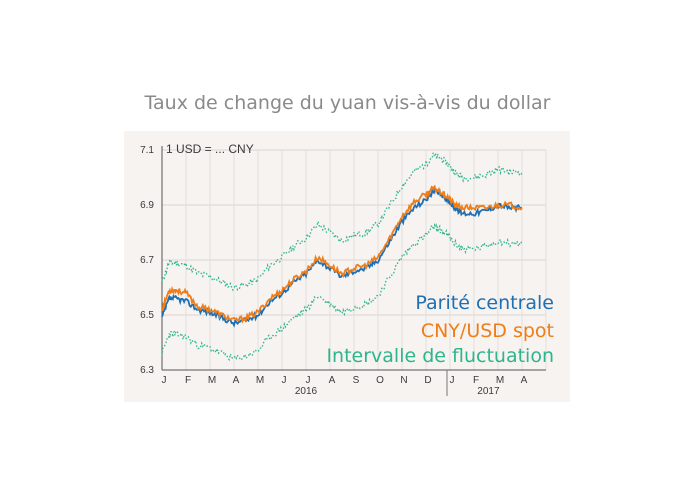  What do you see at coordinates (440, 356) in the screenshot?
I see `legend-entry: Intervalle de fluctuation` at bounding box center [440, 356].